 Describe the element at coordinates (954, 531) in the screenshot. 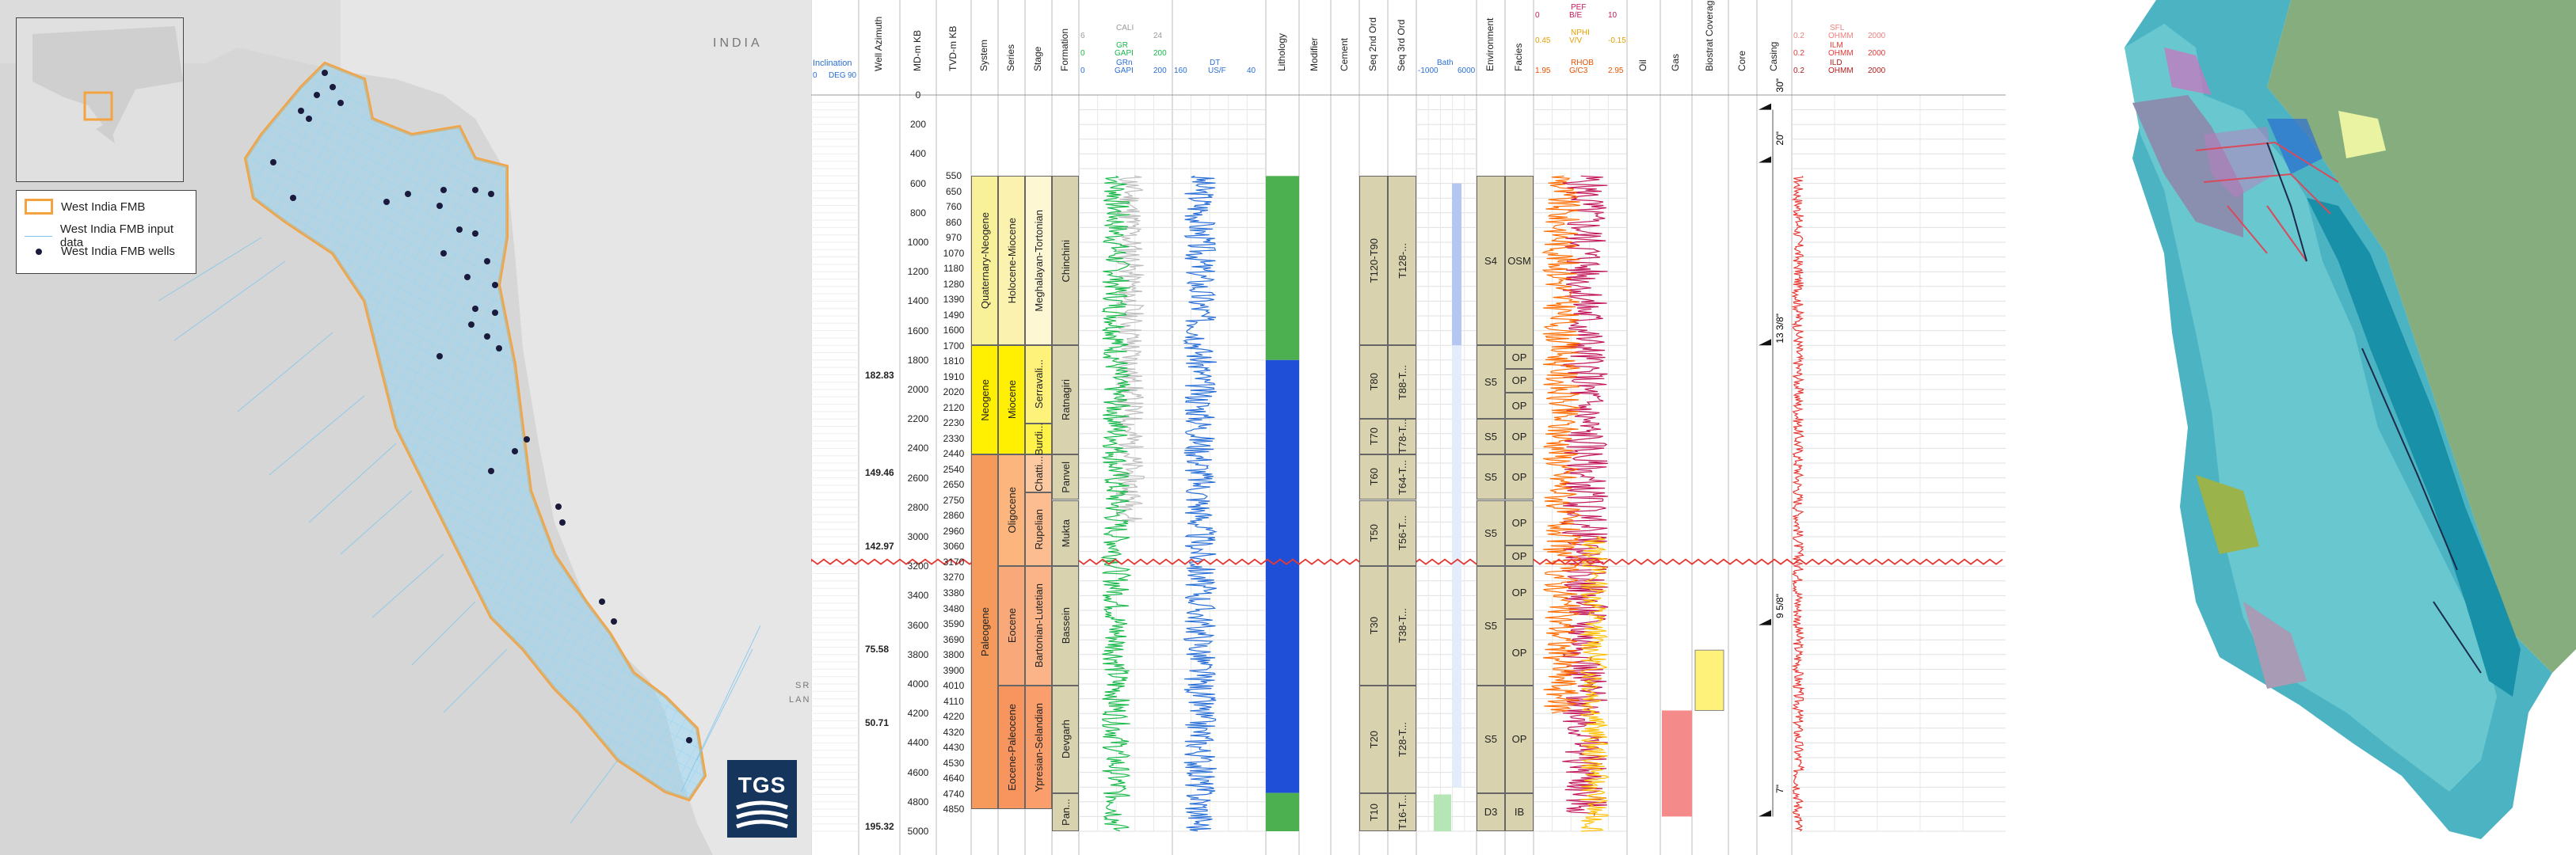

I see `tvd-tick: 2960` at that location.